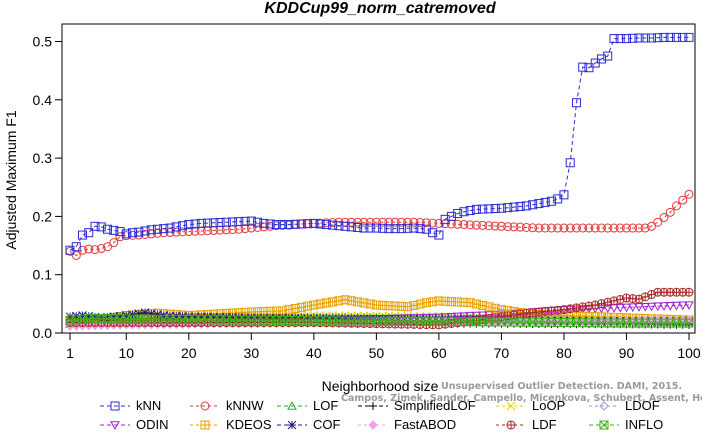 This screenshot has width=702, height=434. I want to click on x-tick-label: 100, so click(689, 353).